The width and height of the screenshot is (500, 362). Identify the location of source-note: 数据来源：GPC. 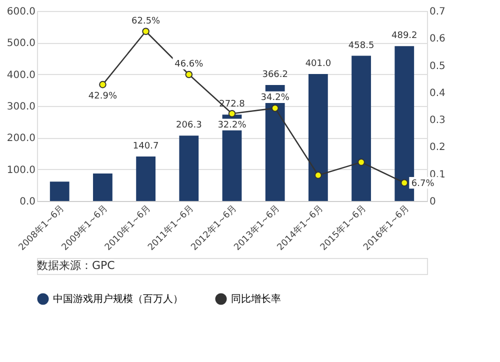
(76, 265).